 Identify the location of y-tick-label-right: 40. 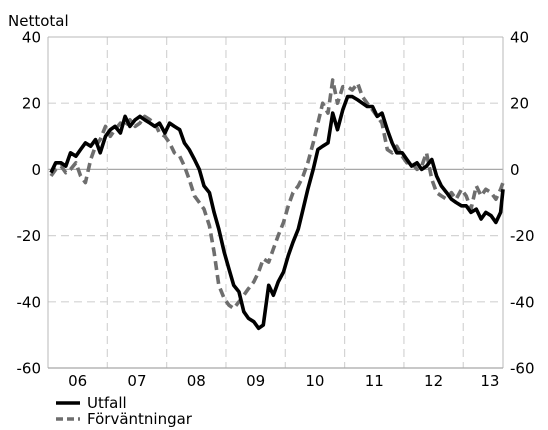
(519, 38).